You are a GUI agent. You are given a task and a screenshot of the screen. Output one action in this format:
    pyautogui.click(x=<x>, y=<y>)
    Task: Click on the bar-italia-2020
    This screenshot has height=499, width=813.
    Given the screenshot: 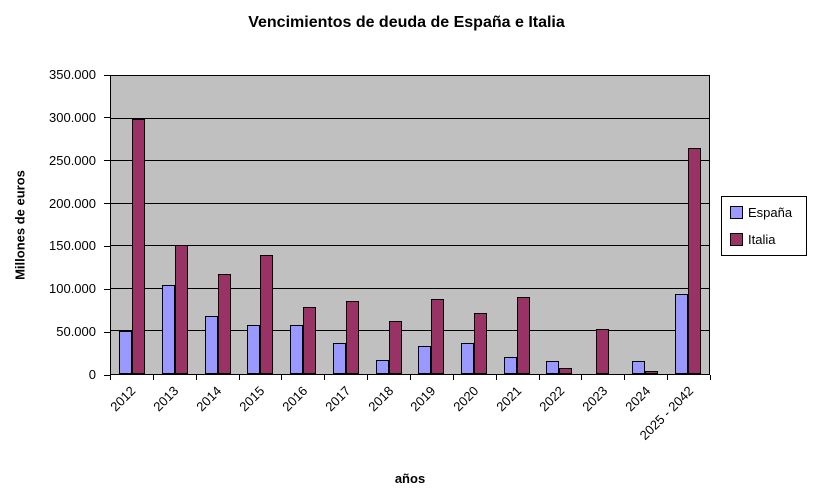 What is the action you would take?
    pyautogui.click(x=481, y=343)
    